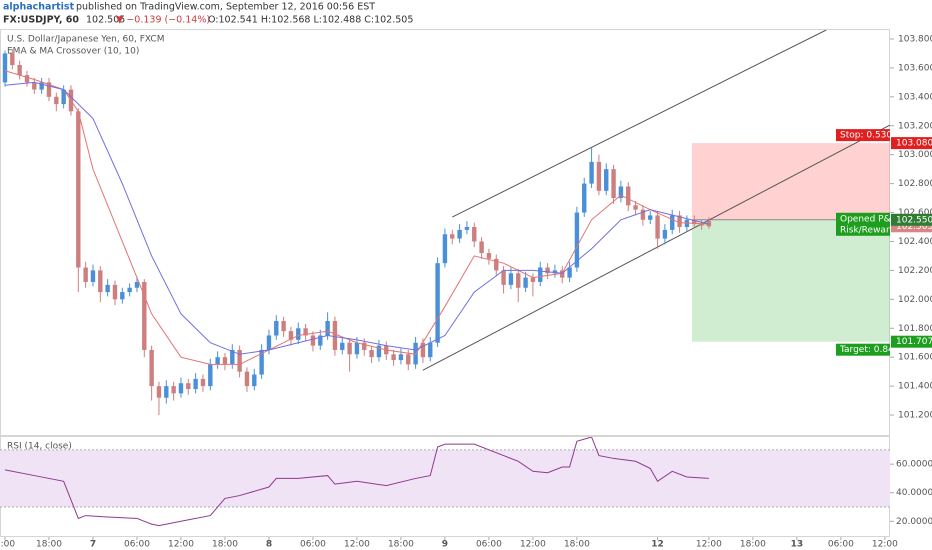 The image size is (932, 550). I want to click on y-tick-label: 60.0000, so click(914, 465).